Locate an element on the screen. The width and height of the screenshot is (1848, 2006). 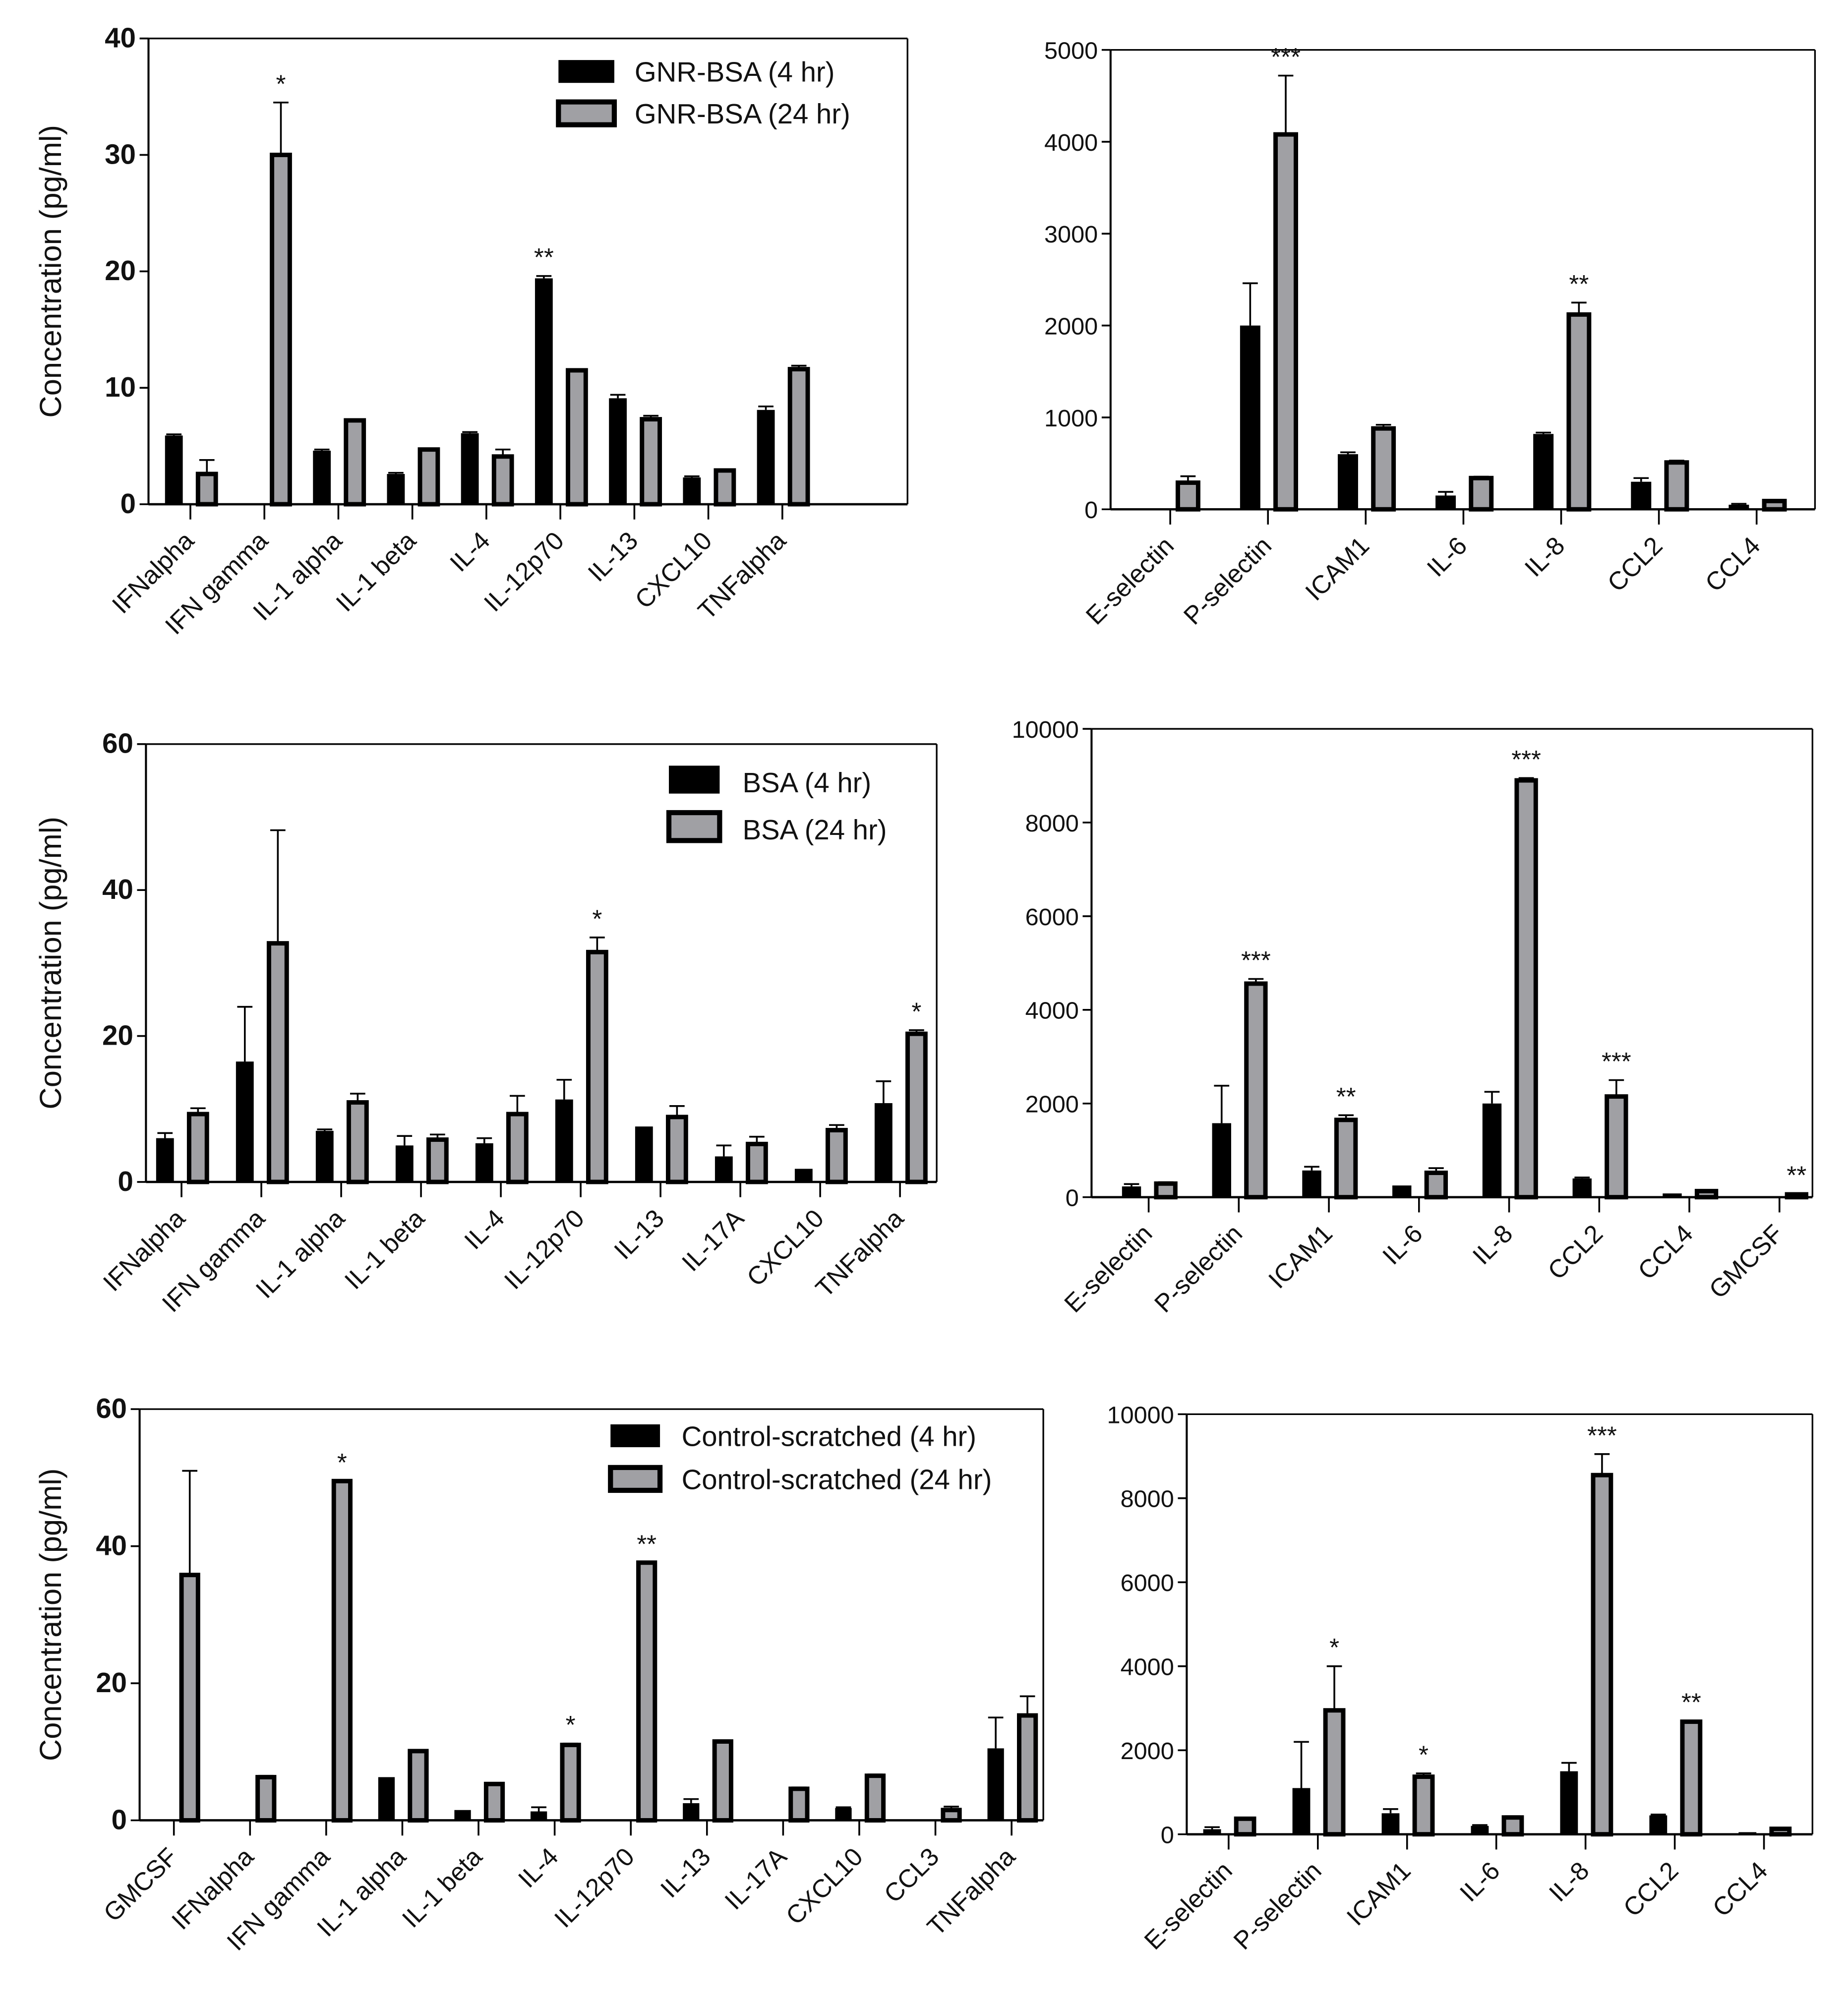
x-tick-label: CCL3 is located at coordinates (912, 1875).